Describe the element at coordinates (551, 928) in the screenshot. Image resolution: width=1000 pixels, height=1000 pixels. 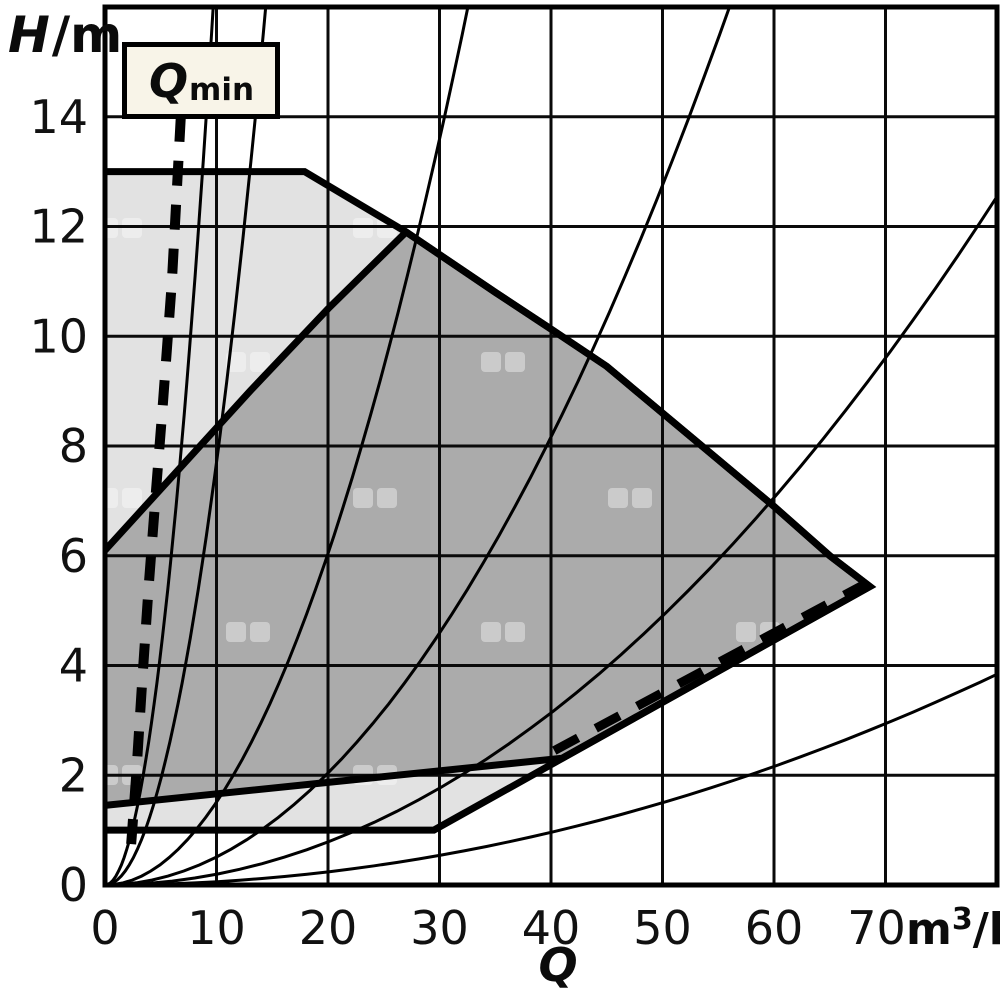
I see `x-tick-label-40: 40` at that location.